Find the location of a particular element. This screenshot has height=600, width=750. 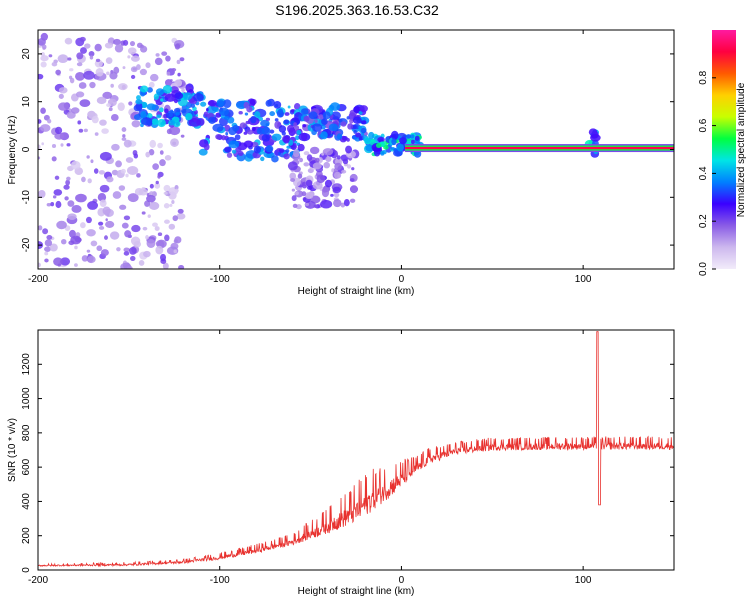

y-tick-label: 10 is located at coordinates (26, 102).